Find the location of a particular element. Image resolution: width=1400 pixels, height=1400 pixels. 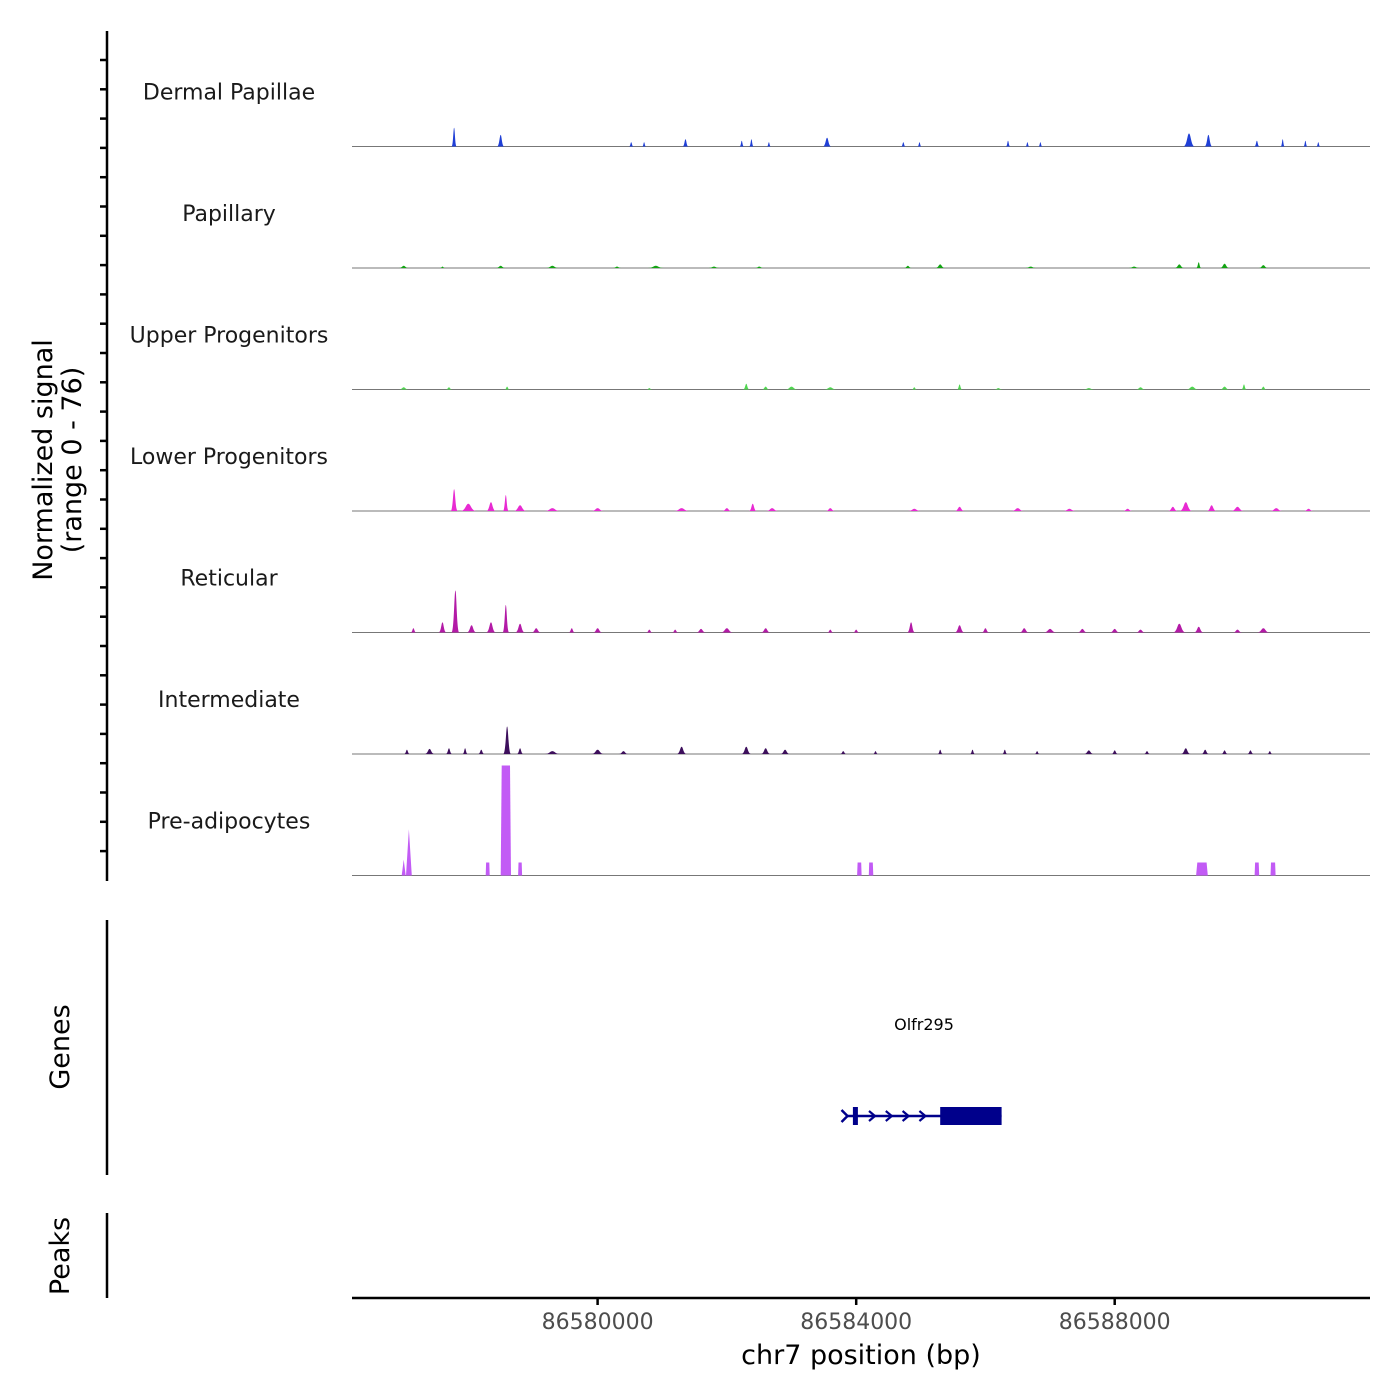

gene-coding-exon is located at coordinates (971, 1116).